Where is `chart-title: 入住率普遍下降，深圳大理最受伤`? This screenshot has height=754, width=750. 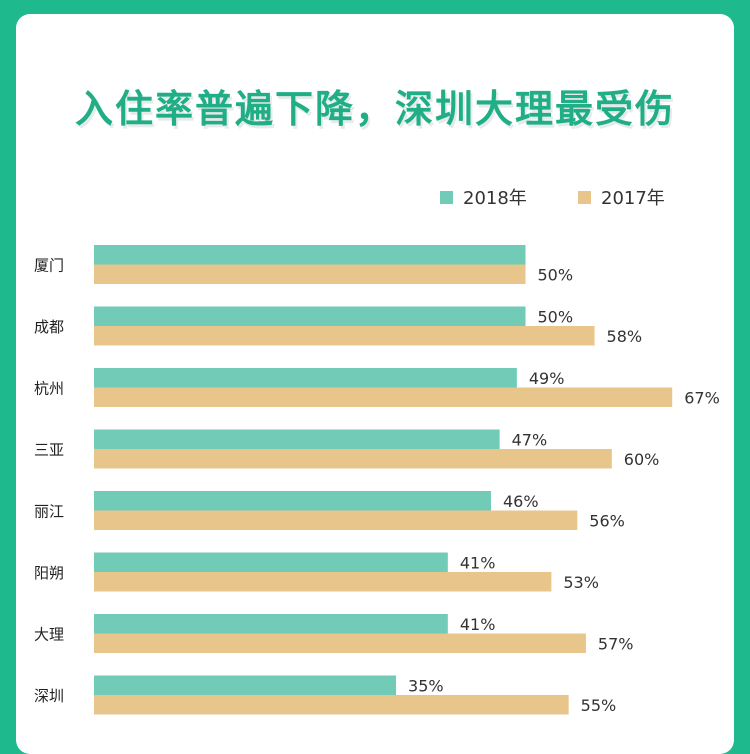
chart-title: 入住率普遍下降，深圳大理最受伤 is located at coordinates (374, 109).